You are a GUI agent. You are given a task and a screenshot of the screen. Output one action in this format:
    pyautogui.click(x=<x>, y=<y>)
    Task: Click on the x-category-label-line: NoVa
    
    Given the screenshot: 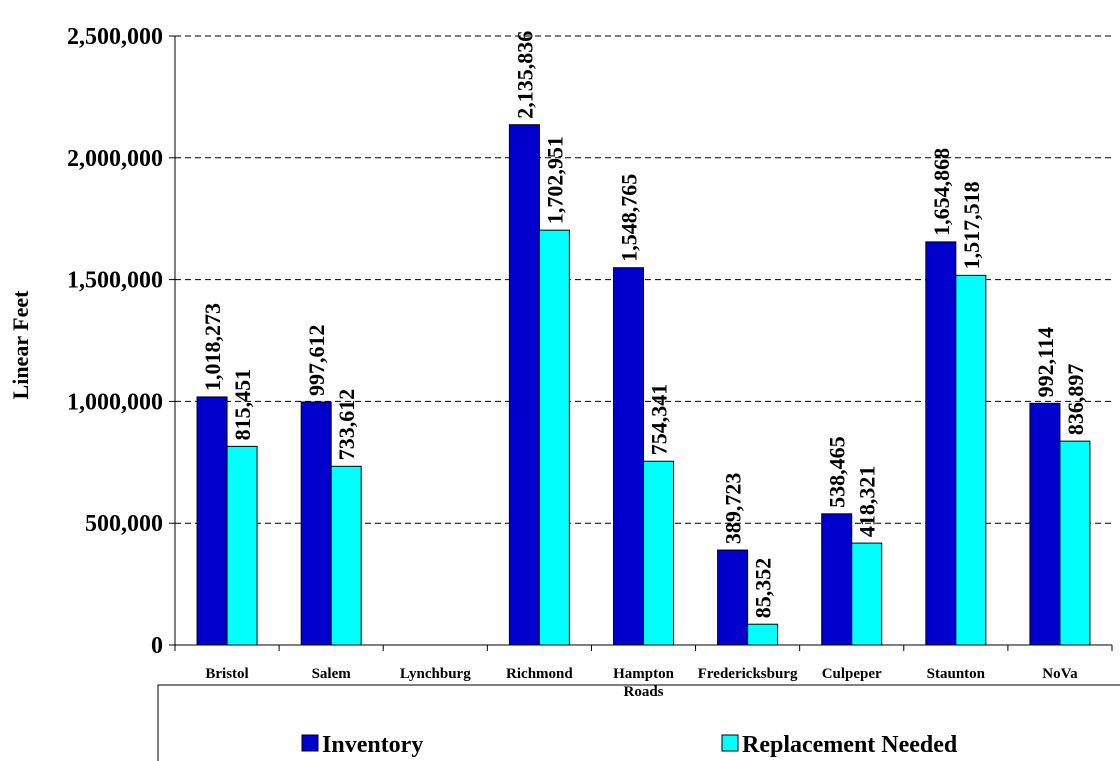 What is the action you would take?
    pyautogui.click(x=1060, y=674)
    